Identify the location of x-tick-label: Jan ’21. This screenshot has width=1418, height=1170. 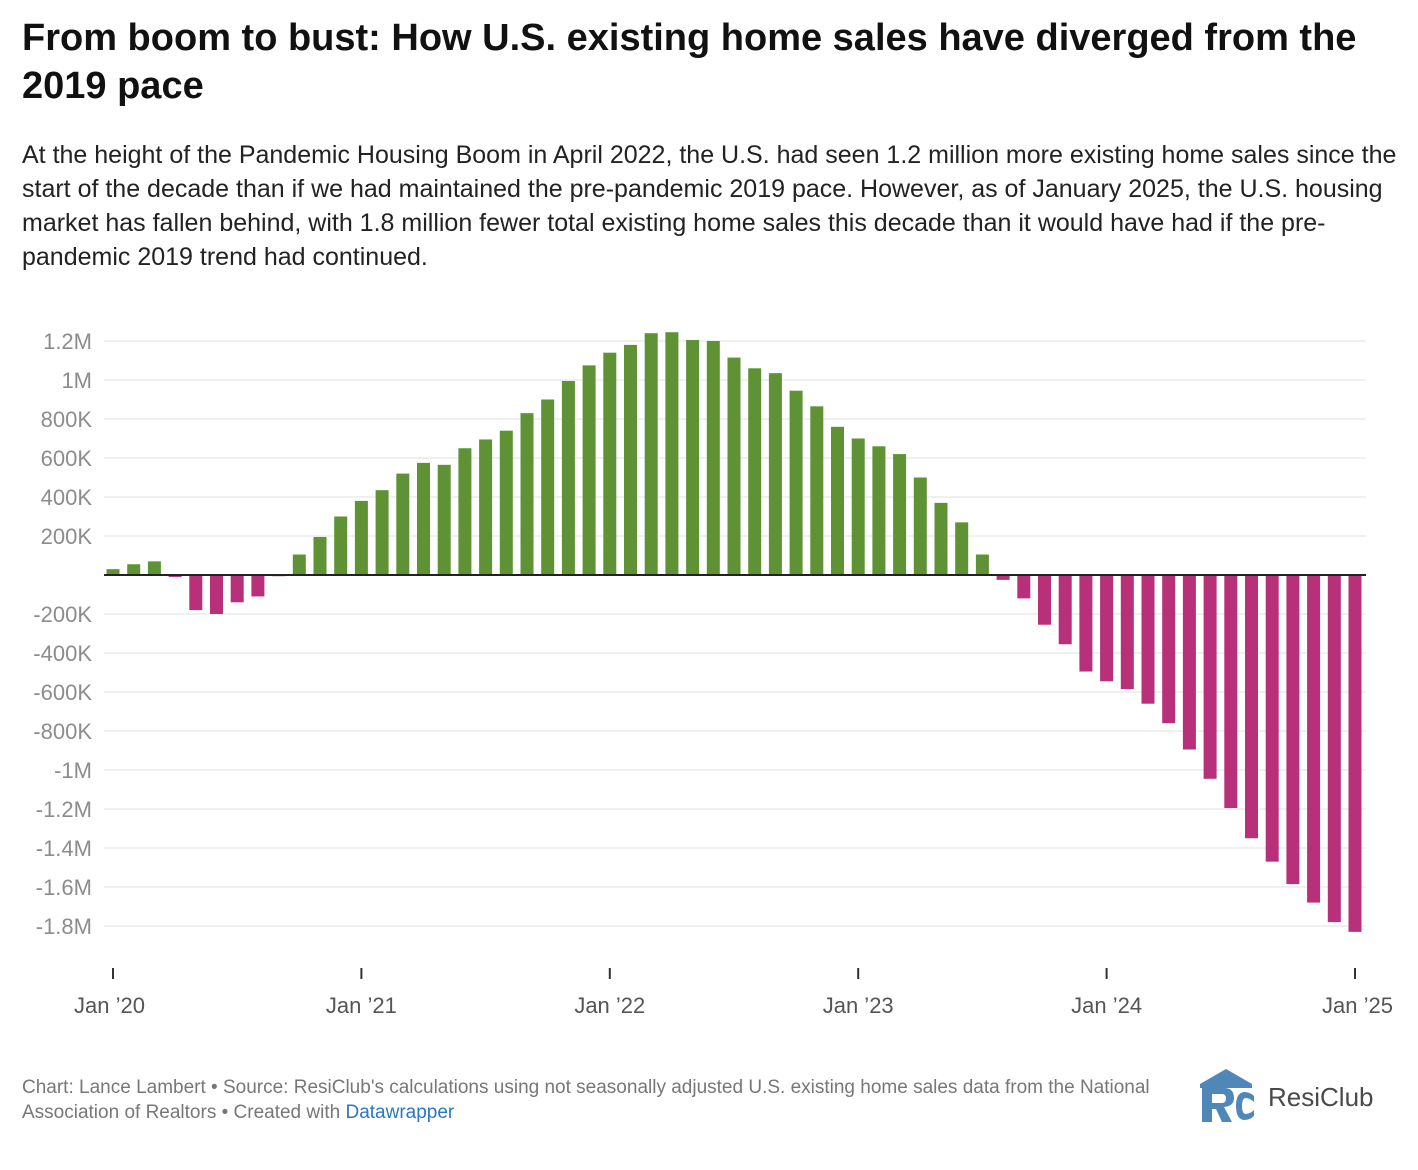
(361, 1005).